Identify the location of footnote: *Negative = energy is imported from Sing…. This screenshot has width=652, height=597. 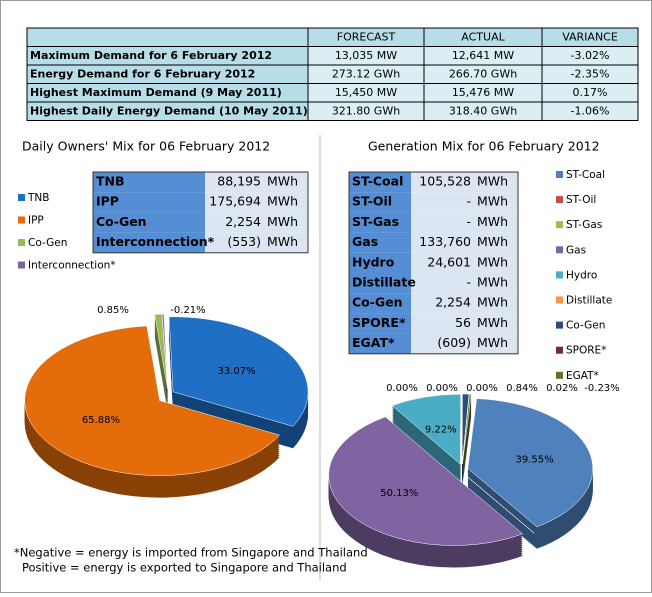
(191, 553).